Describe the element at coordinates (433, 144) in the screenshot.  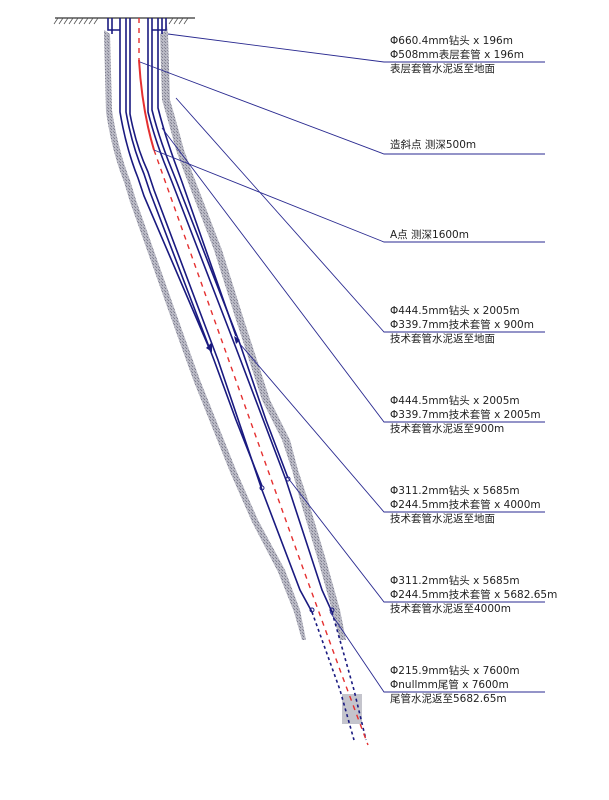
I see `label-kickoff: 造斜点 测深500m` at that location.